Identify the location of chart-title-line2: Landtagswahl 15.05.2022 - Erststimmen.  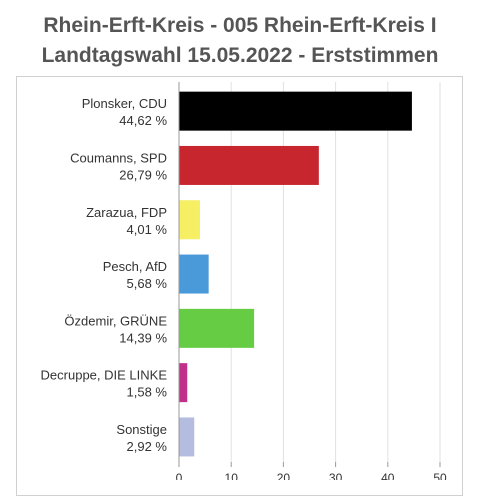
(240, 55).